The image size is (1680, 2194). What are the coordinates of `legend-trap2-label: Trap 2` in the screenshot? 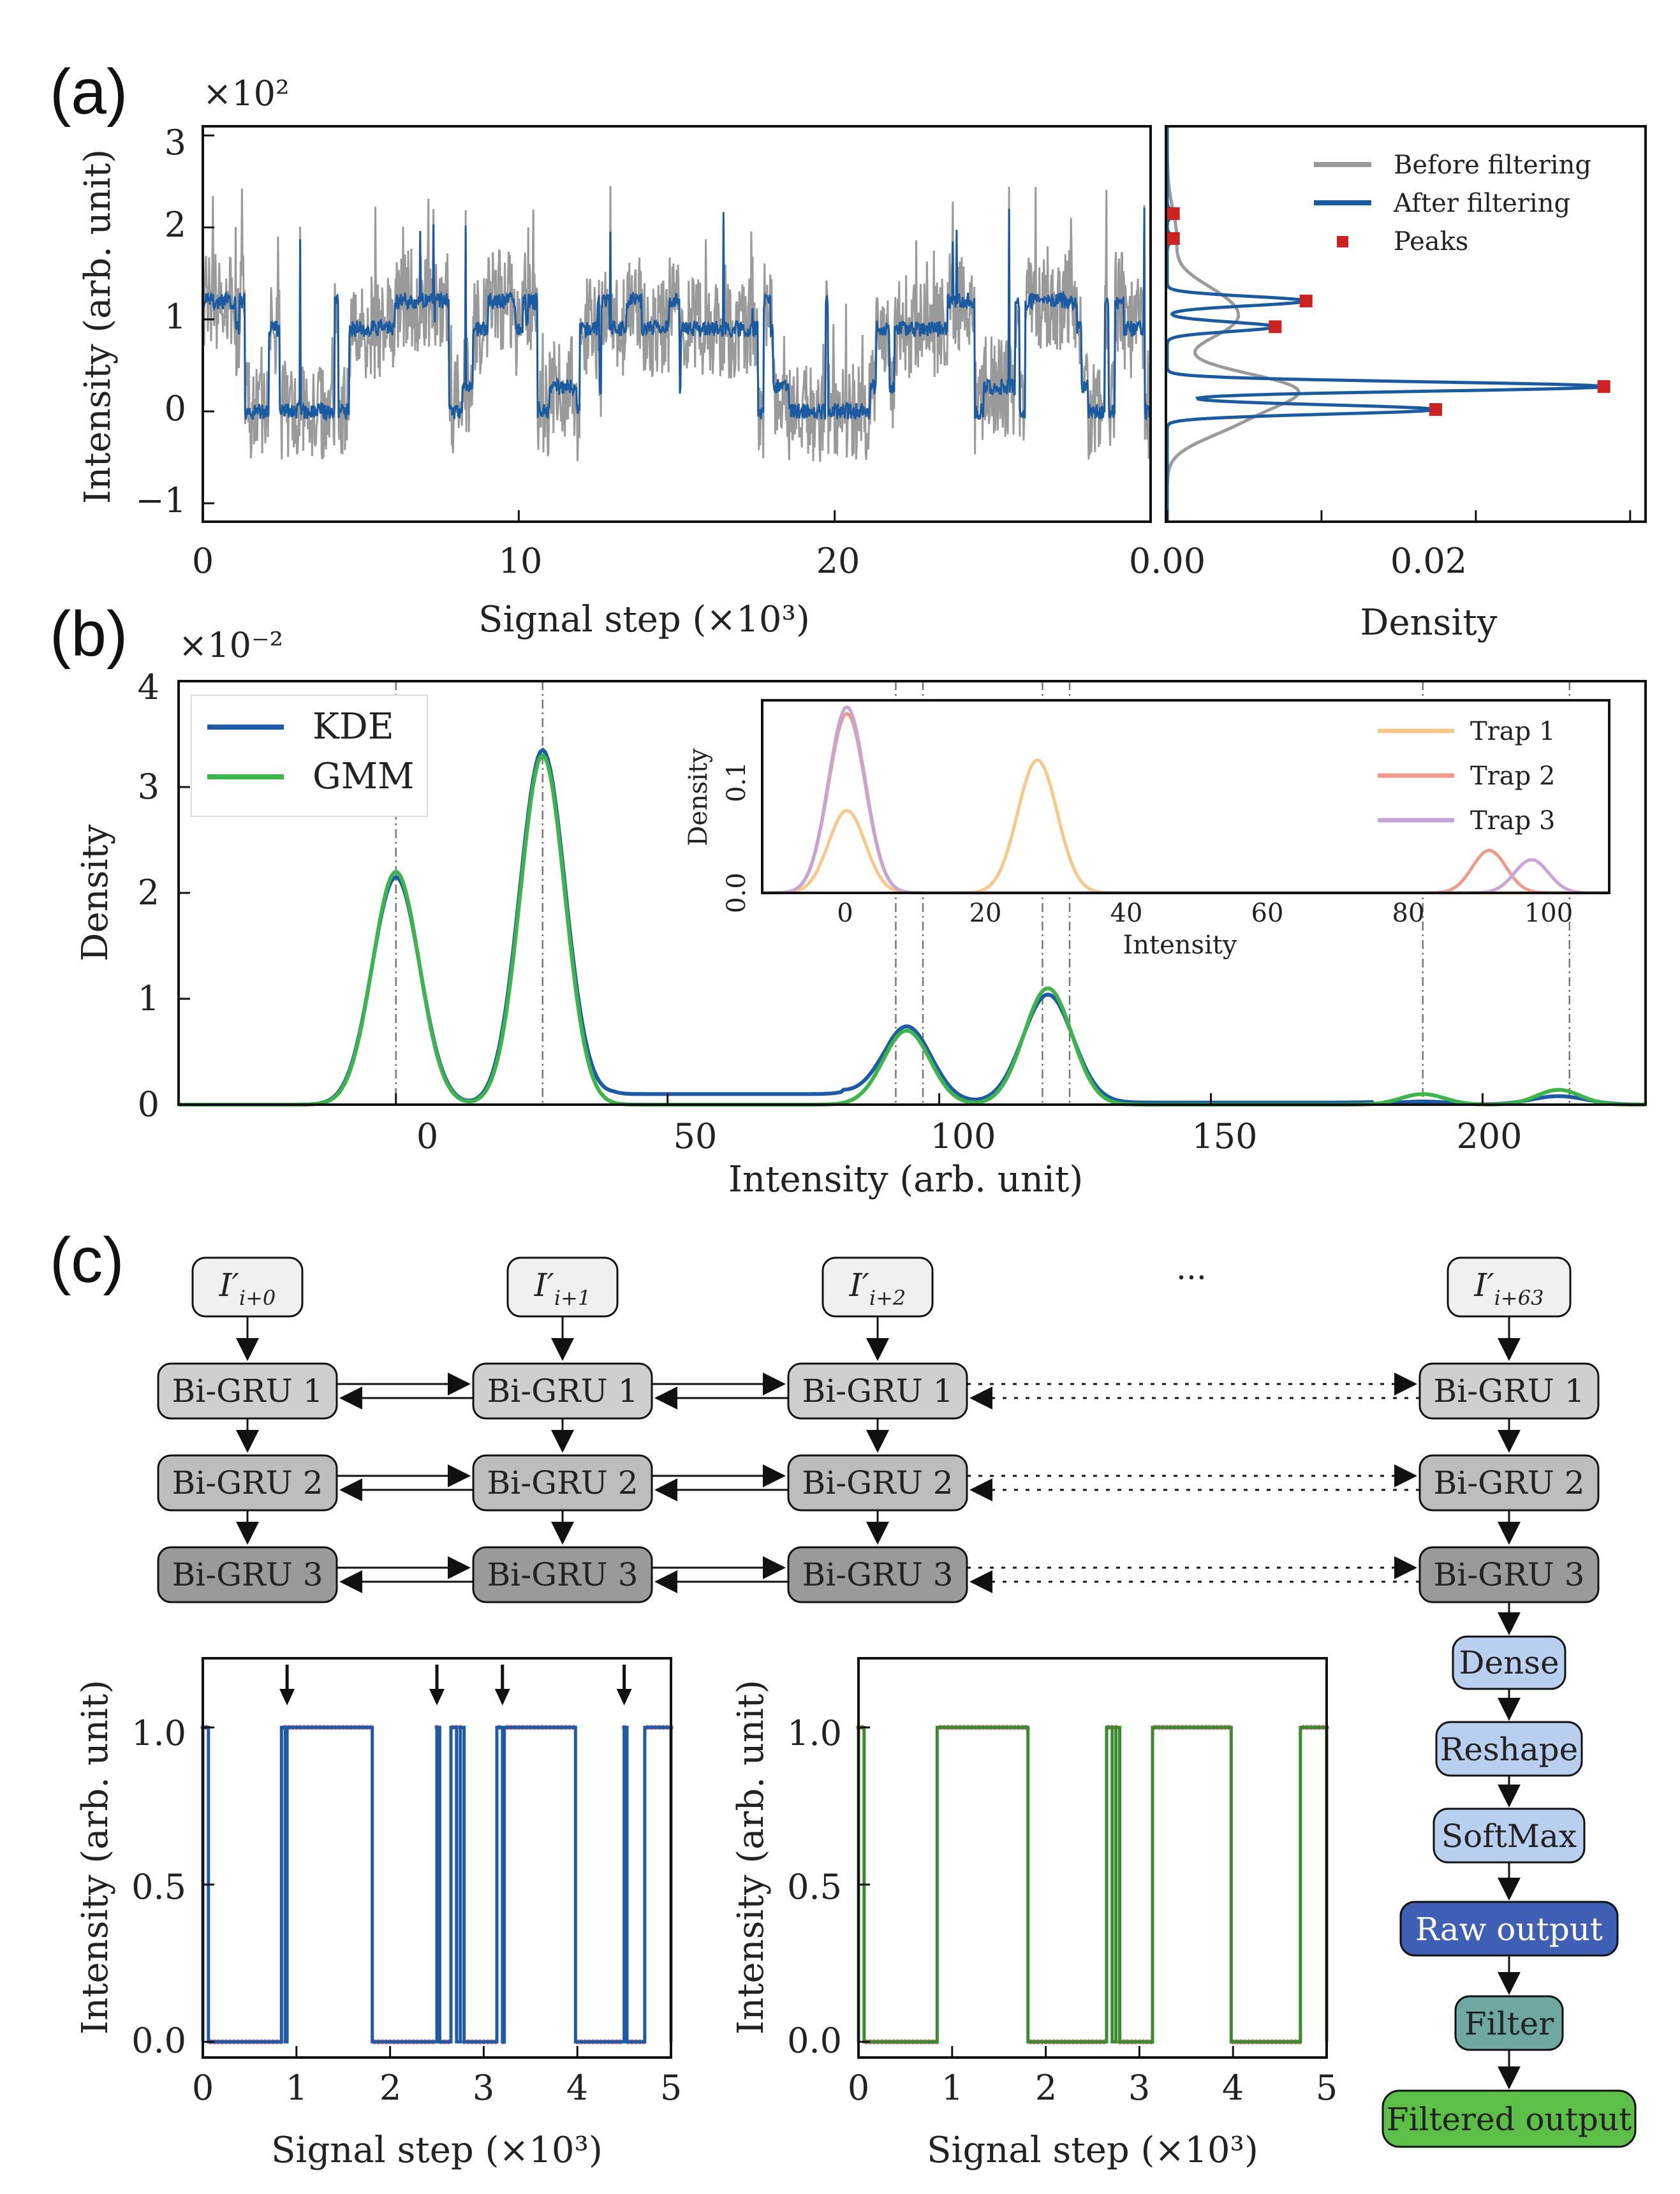 It's located at (1512, 776).